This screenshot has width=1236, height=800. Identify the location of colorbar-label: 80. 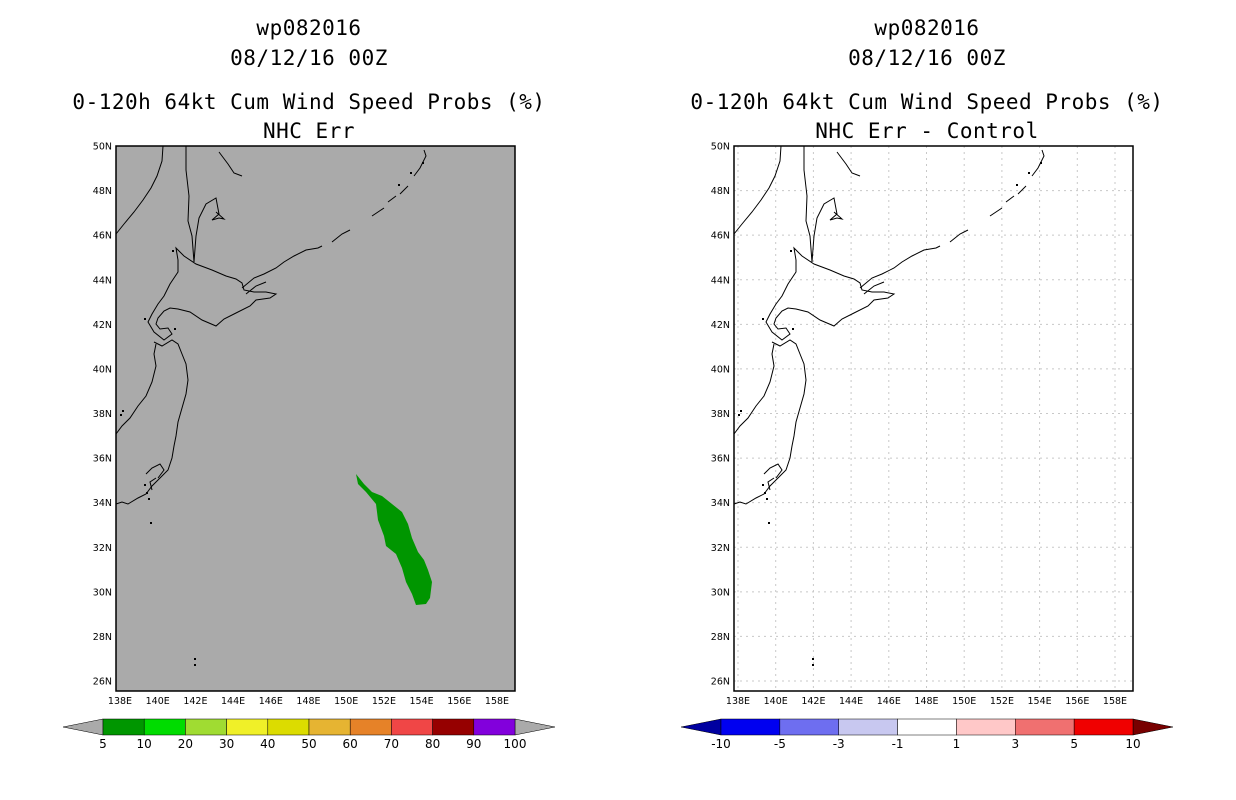
(432, 744).